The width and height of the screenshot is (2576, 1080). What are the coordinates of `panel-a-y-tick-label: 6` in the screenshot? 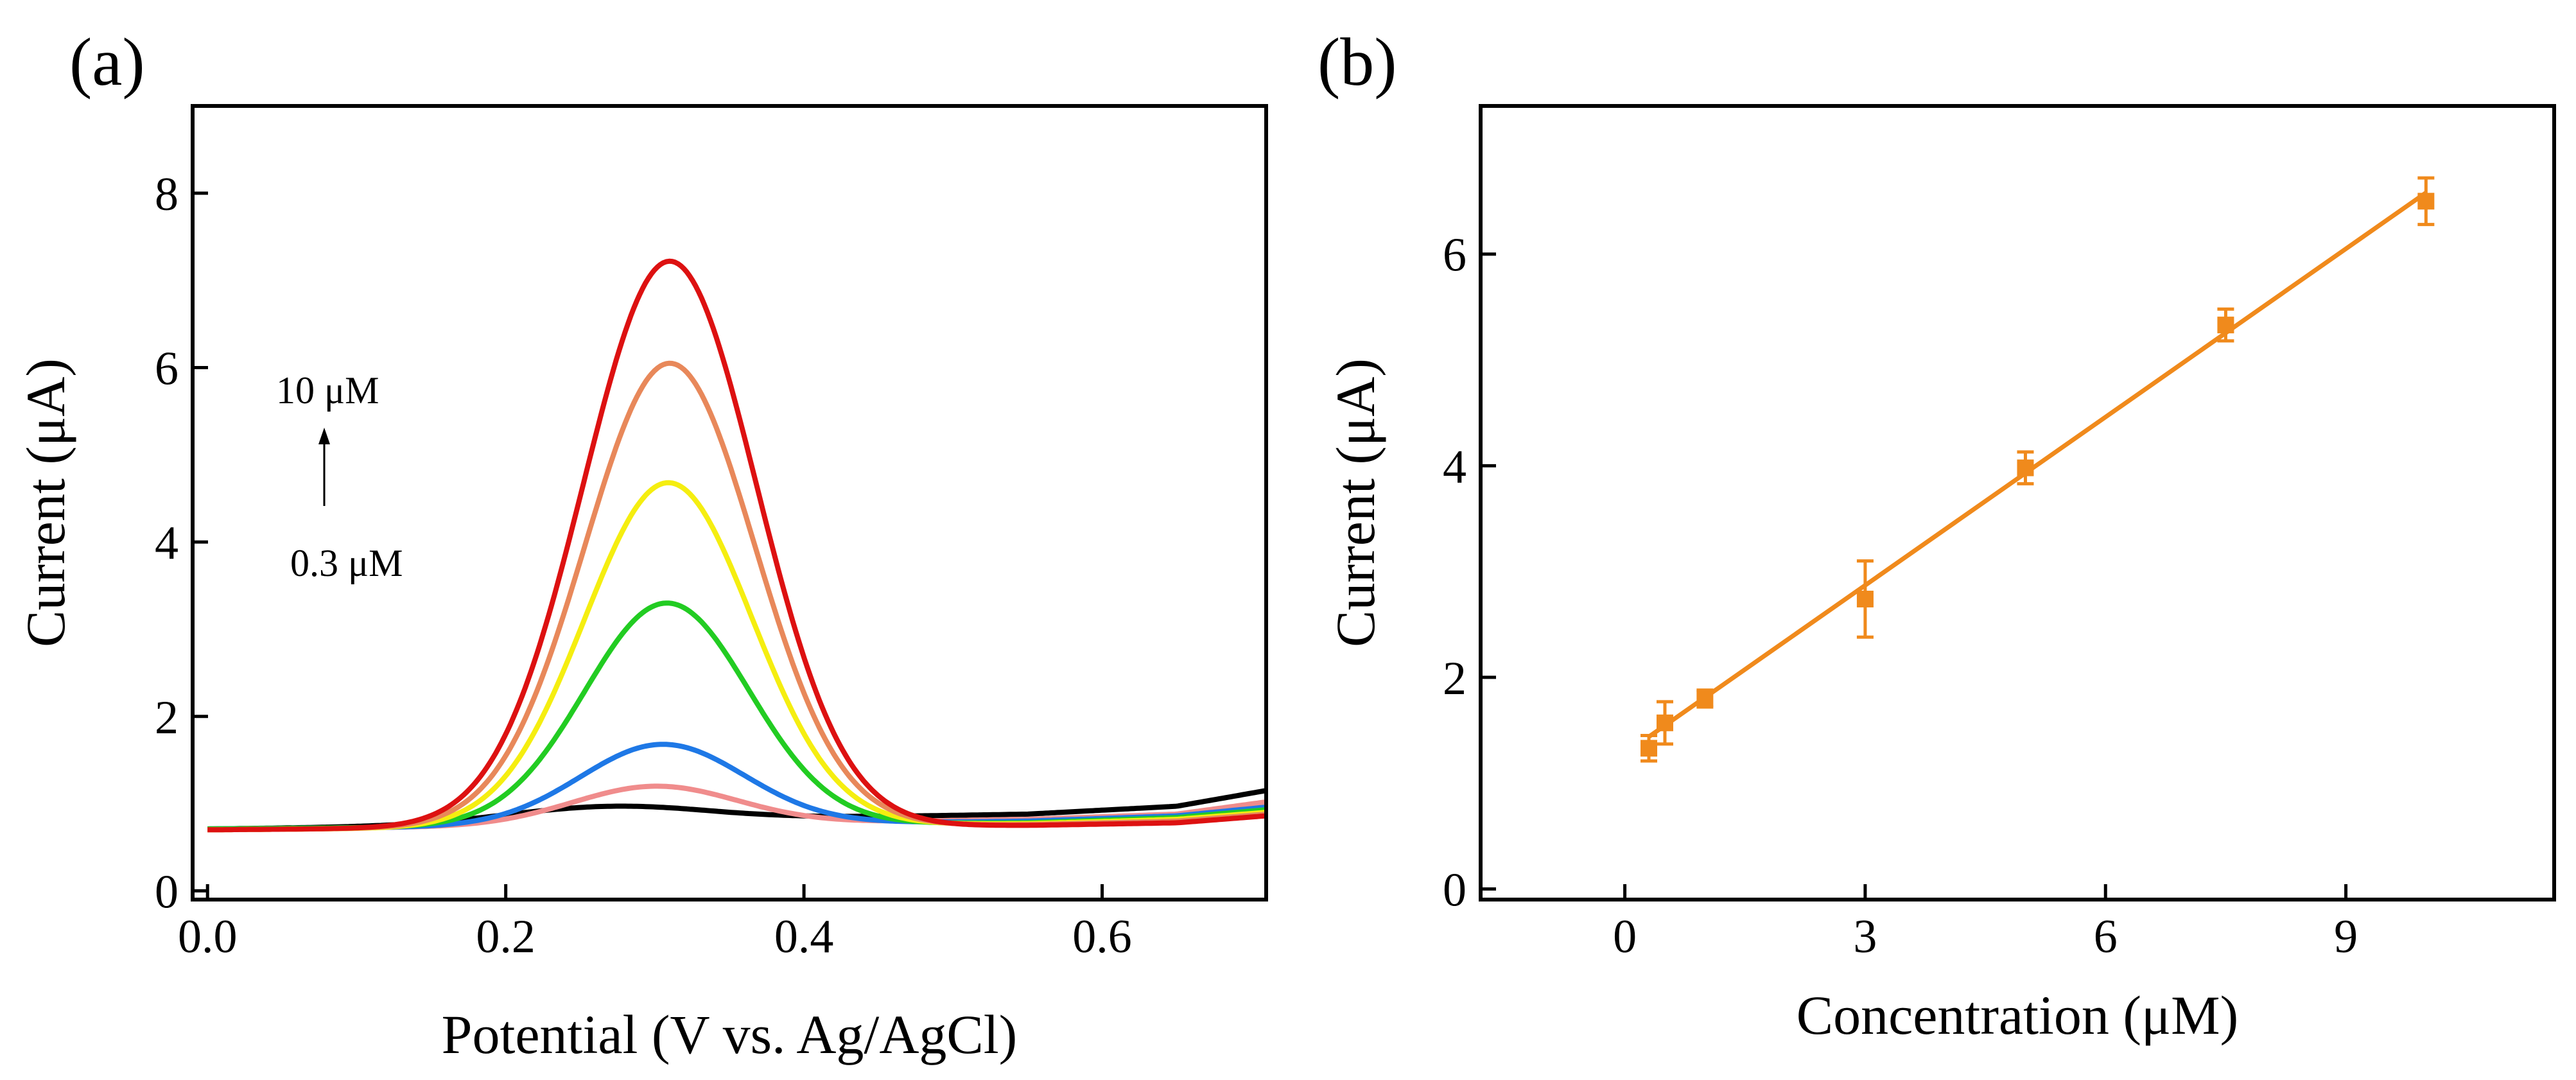 It's located at (166, 368).